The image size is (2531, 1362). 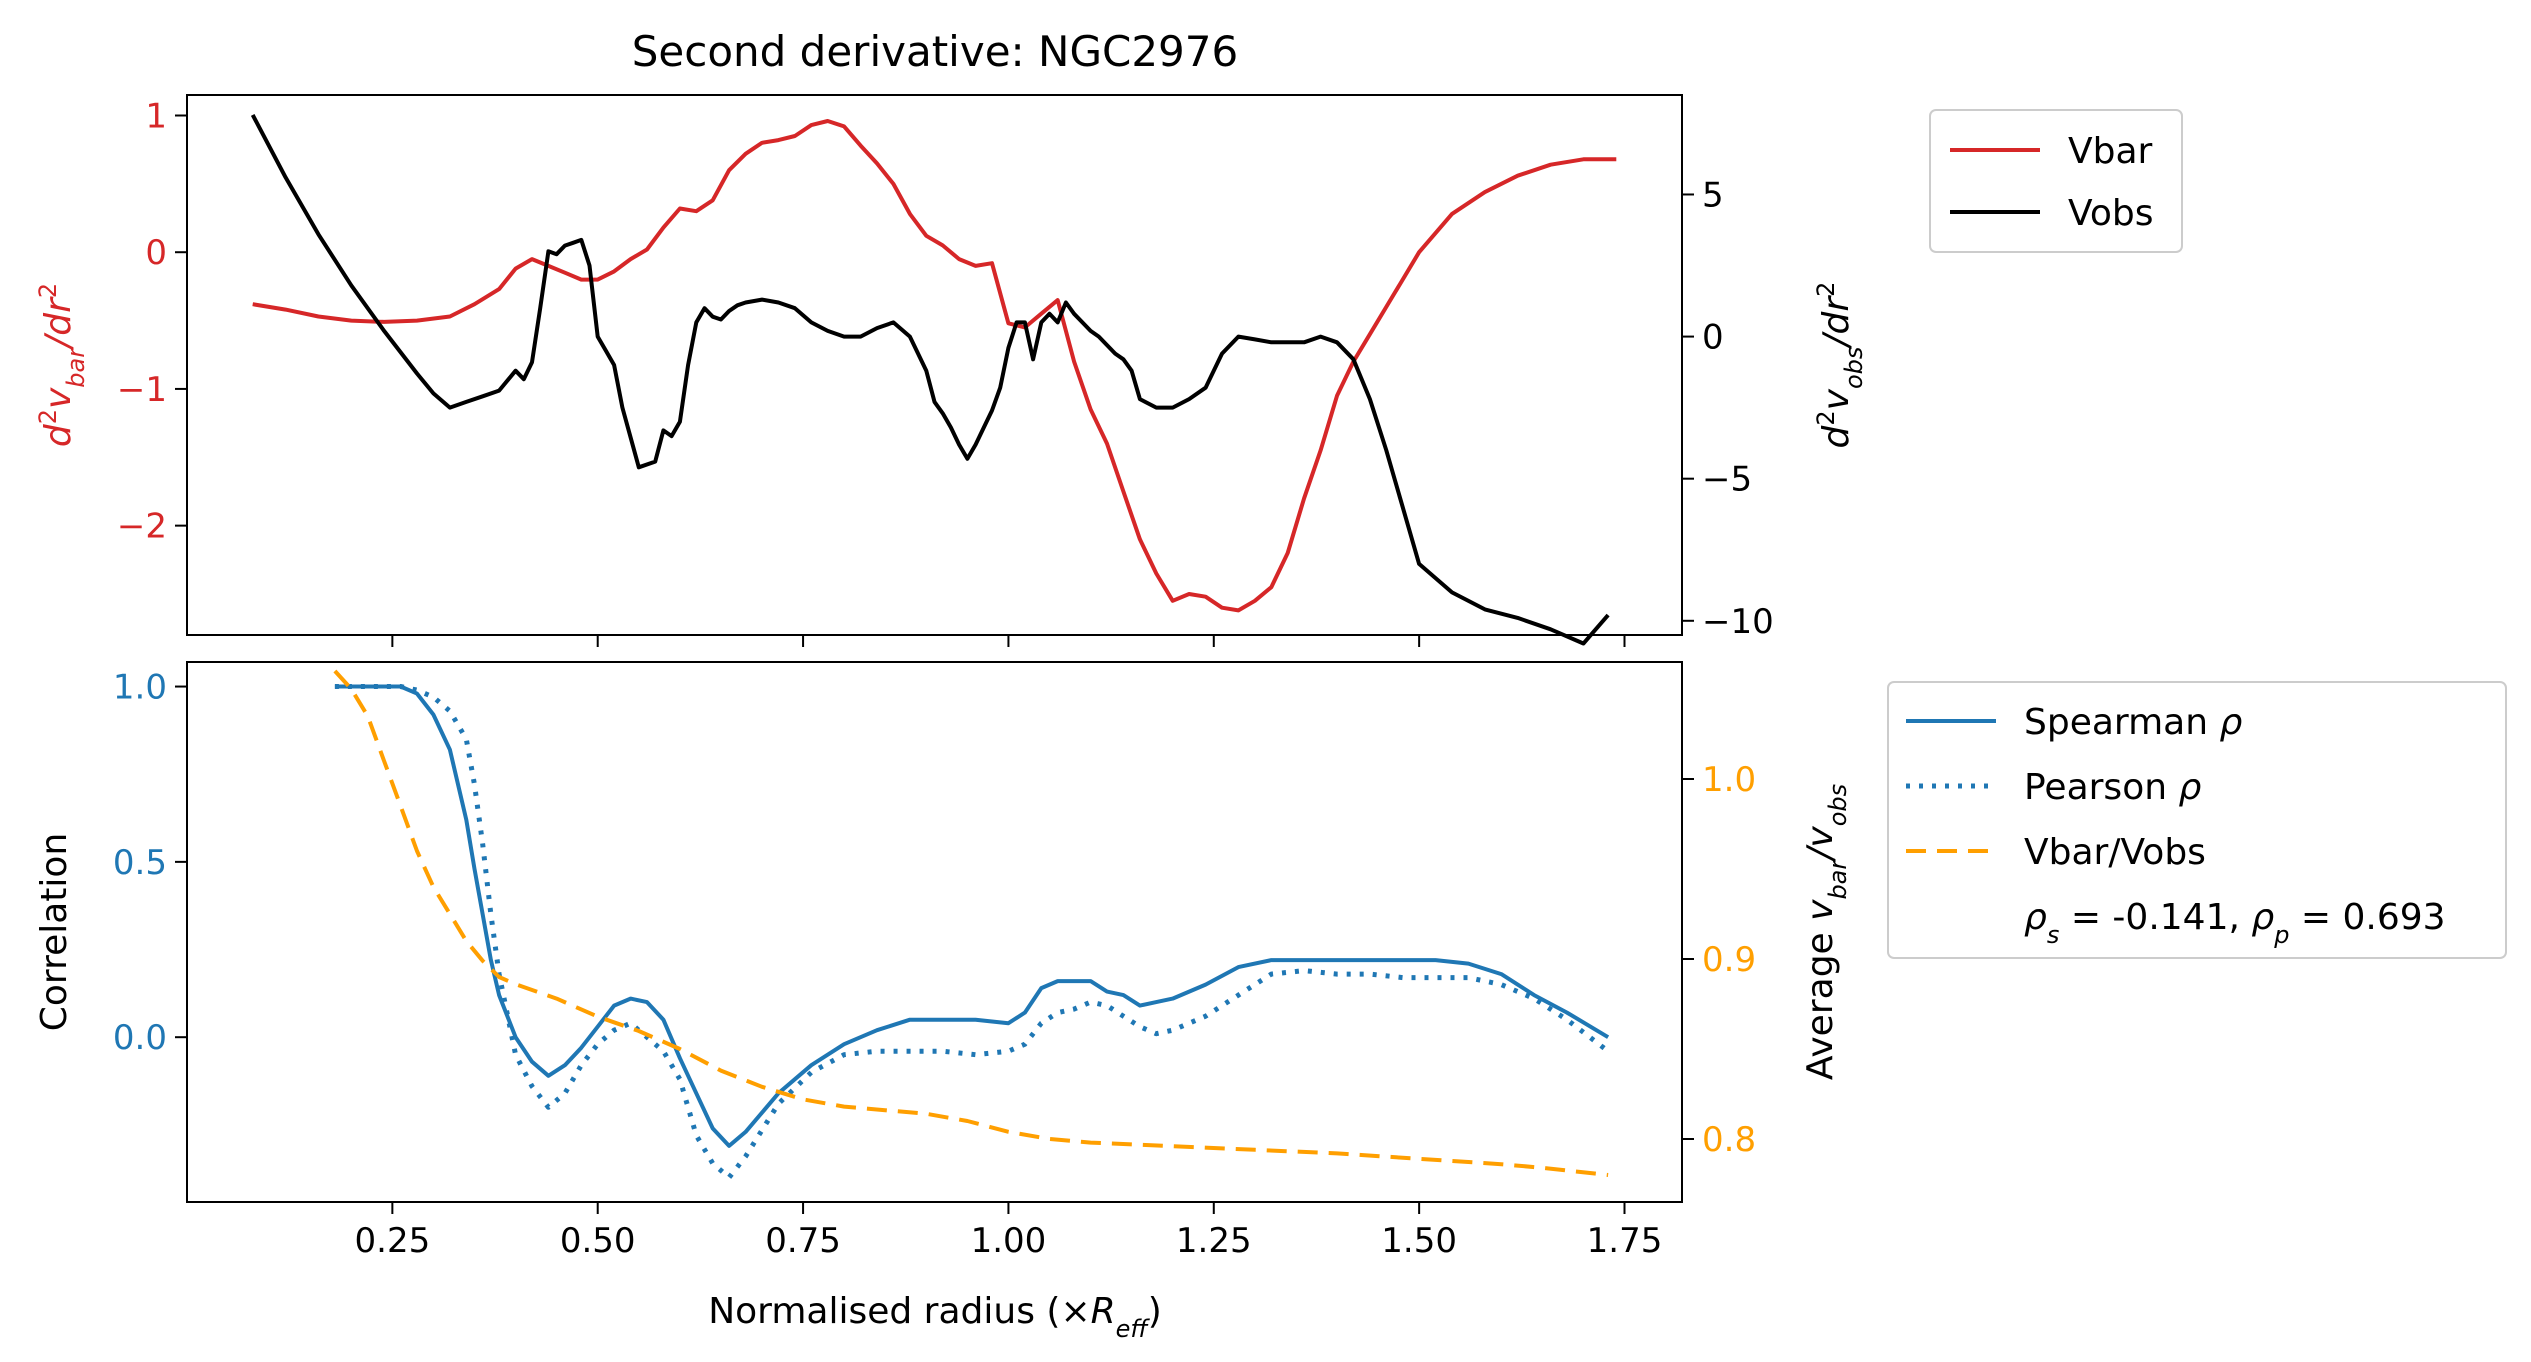 What do you see at coordinates (1713, 338) in the screenshot?
I see `top-y-right-tick-label: 0` at bounding box center [1713, 338].